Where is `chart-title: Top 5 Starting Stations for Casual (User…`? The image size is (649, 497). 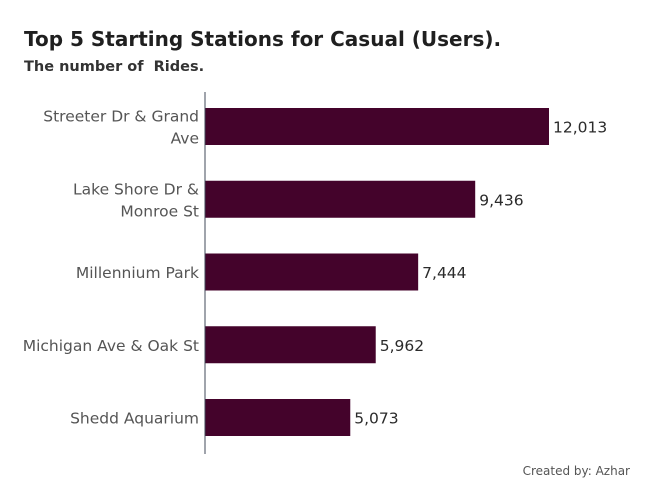 chart-title: Top 5 Starting Stations for Casual (User… is located at coordinates (263, 39).